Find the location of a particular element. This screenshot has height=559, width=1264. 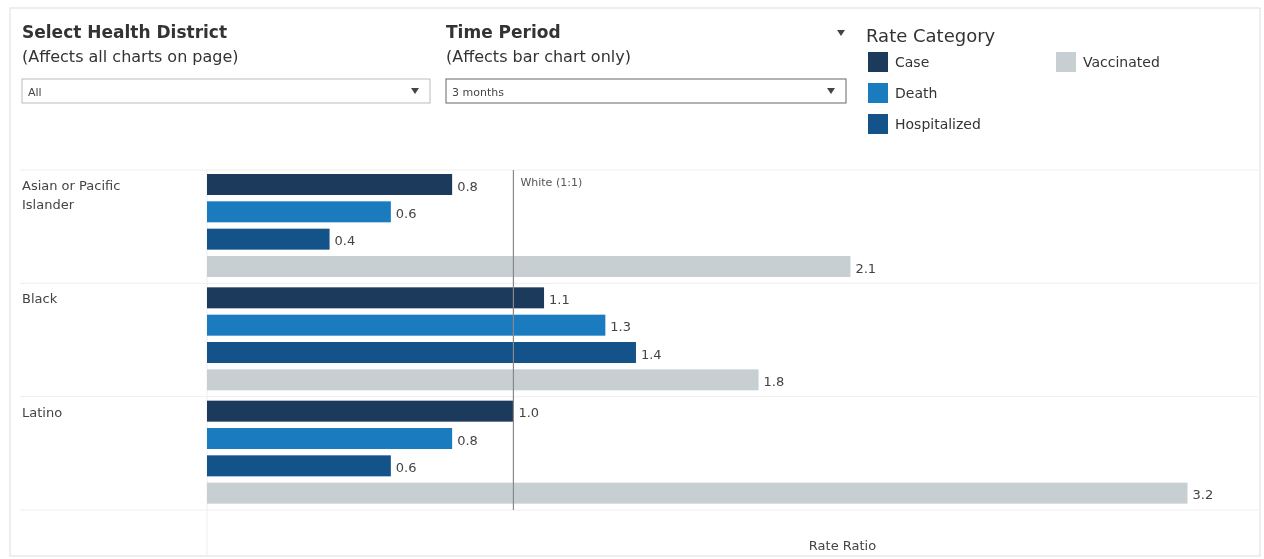

text: (Affects bar chart only) is located at coordinates (538, 56).